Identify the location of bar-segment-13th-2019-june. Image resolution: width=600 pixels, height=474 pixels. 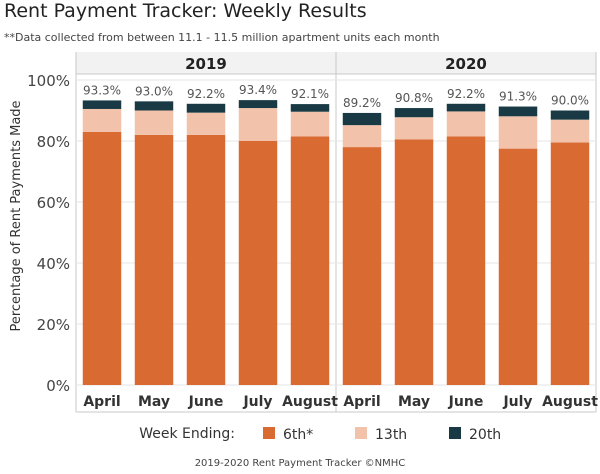
(206, 123).